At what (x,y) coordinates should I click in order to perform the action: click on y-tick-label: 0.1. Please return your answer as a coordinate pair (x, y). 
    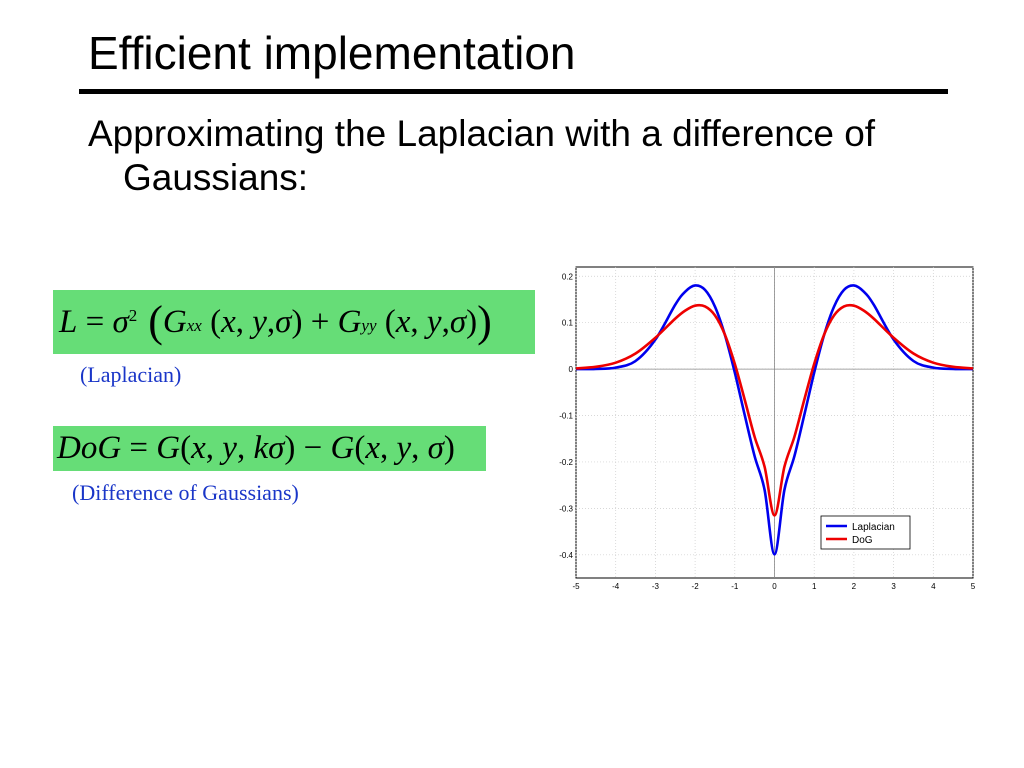
    Looking at the image, I should click on (568, 323).